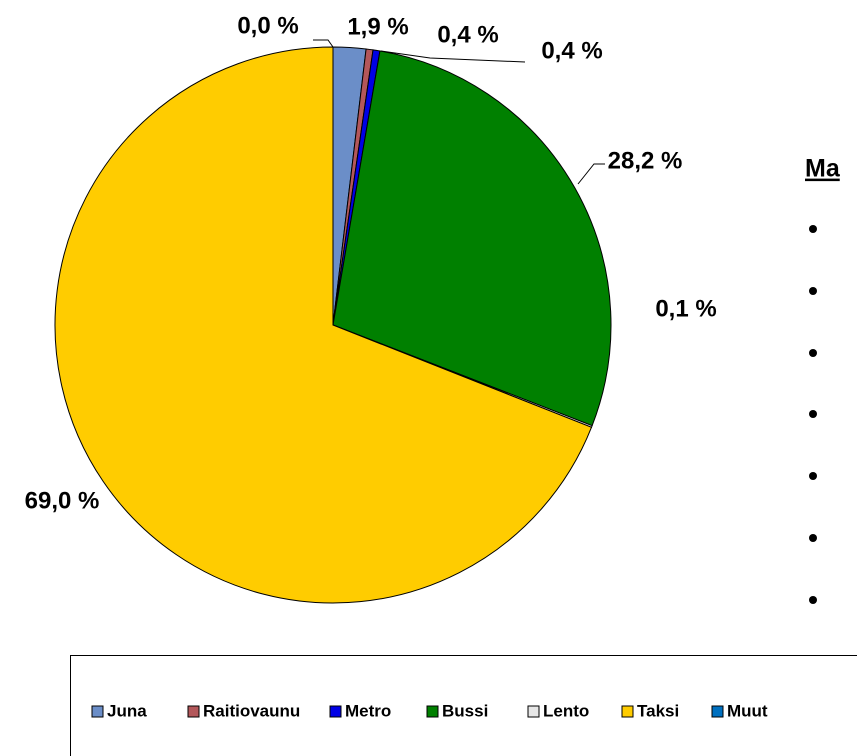 The height and width of the screenshot is (756, 857). I want to click on data-label: 28,2 %, so click(645, 160).